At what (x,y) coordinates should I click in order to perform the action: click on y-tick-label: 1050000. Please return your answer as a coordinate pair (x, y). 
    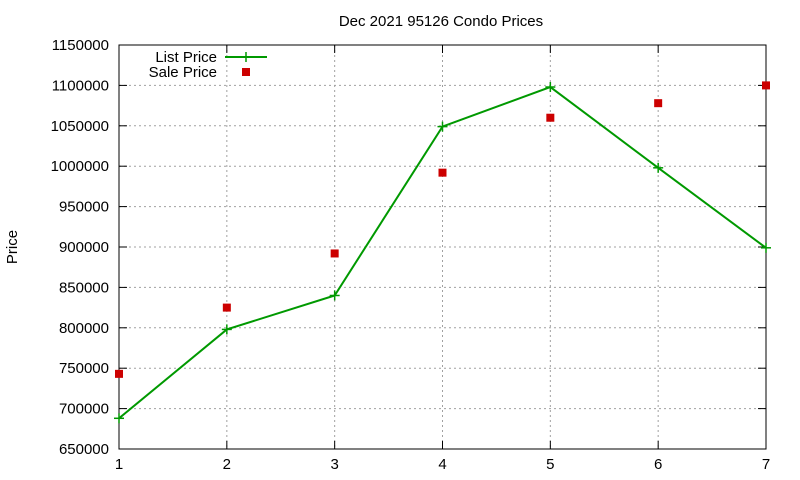
    Looking at the image, I should click on (80, 126).